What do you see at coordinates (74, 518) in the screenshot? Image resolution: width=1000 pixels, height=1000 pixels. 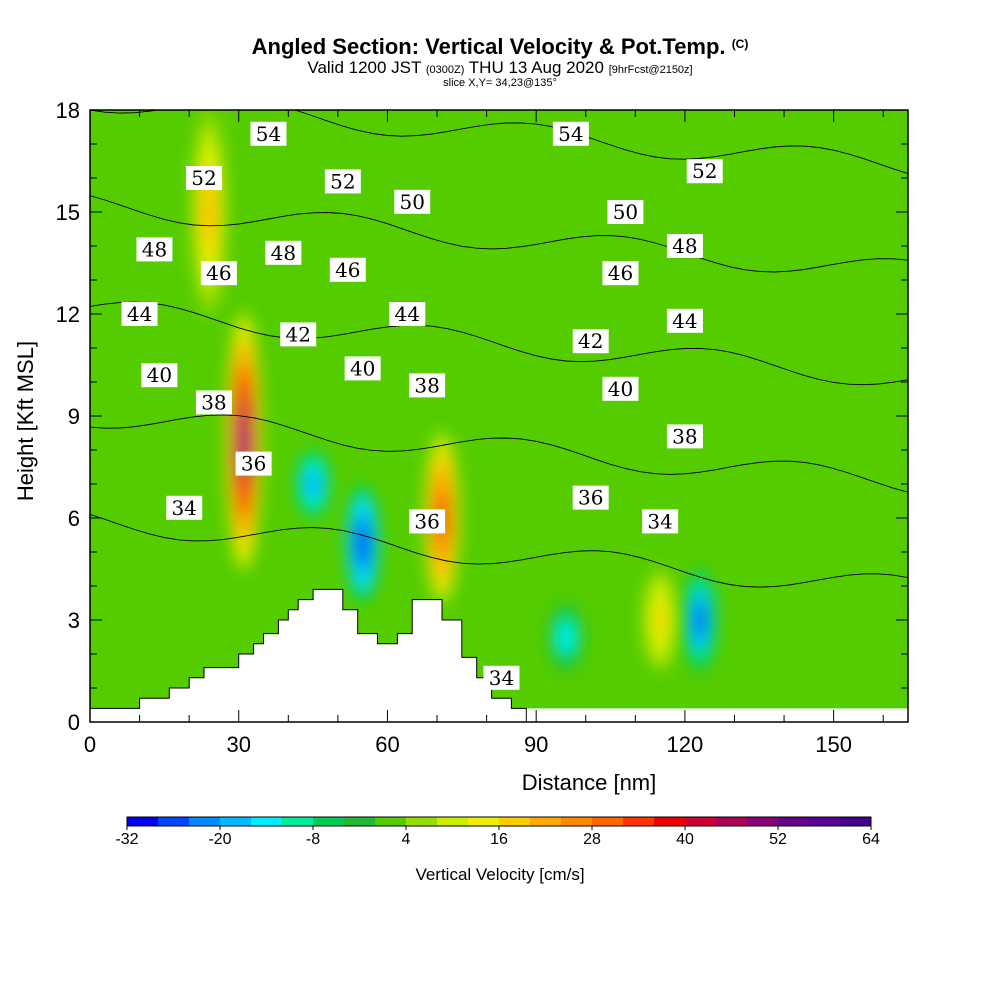 I see `y-tick-label: 6` at bounding box center [74, 518].